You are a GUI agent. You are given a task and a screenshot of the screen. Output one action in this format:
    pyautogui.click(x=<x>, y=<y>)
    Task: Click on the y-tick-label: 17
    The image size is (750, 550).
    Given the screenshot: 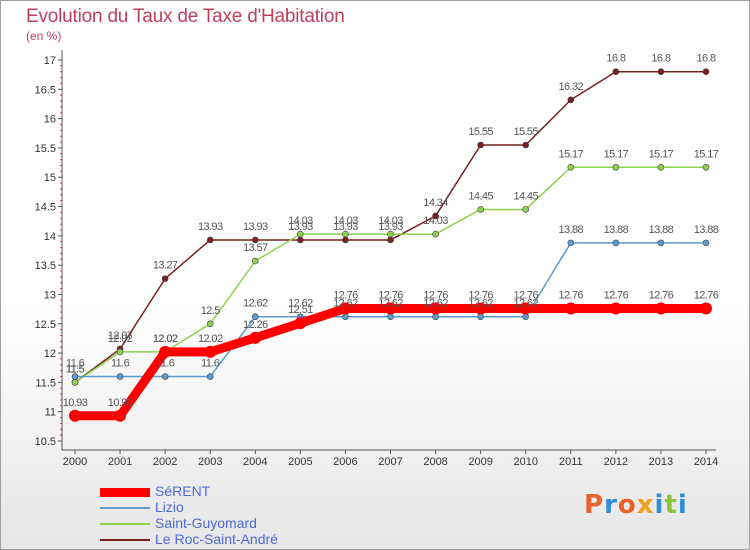 What is the action you would take?
    pyautogui.click(x=50, y=61)
    